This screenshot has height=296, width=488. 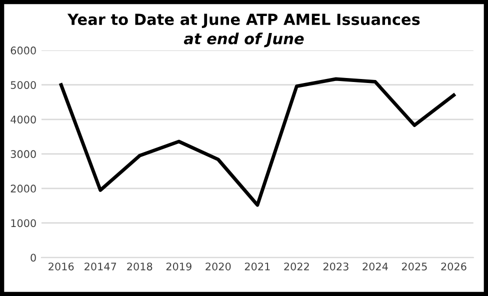 What do you see at coordinates (243, 21) in the screenshot?
I see `chart-title: Year to Date at June ATP AMEL Issuances` at bounding box center [243, 21].